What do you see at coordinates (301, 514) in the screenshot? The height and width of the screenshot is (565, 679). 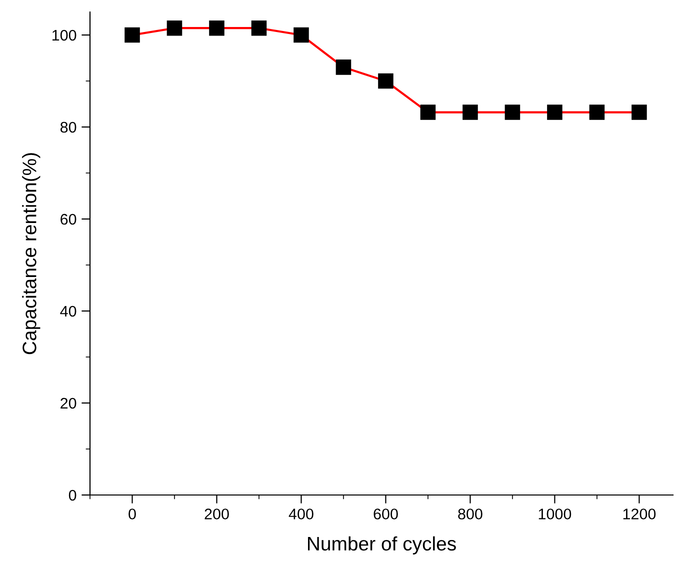 I see `x-tick-label: 400` at bounding box center [301, 514].